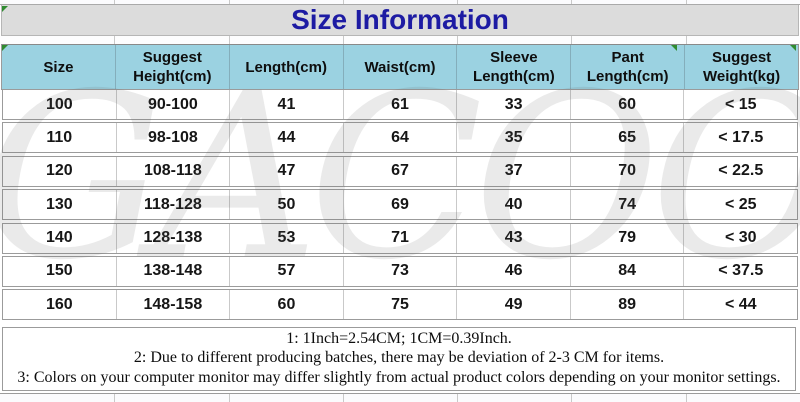 The image size is (800, 402). Describe the element at coordinates (59, 204) in the screenshot. I see `table-cell: 130` at that location.